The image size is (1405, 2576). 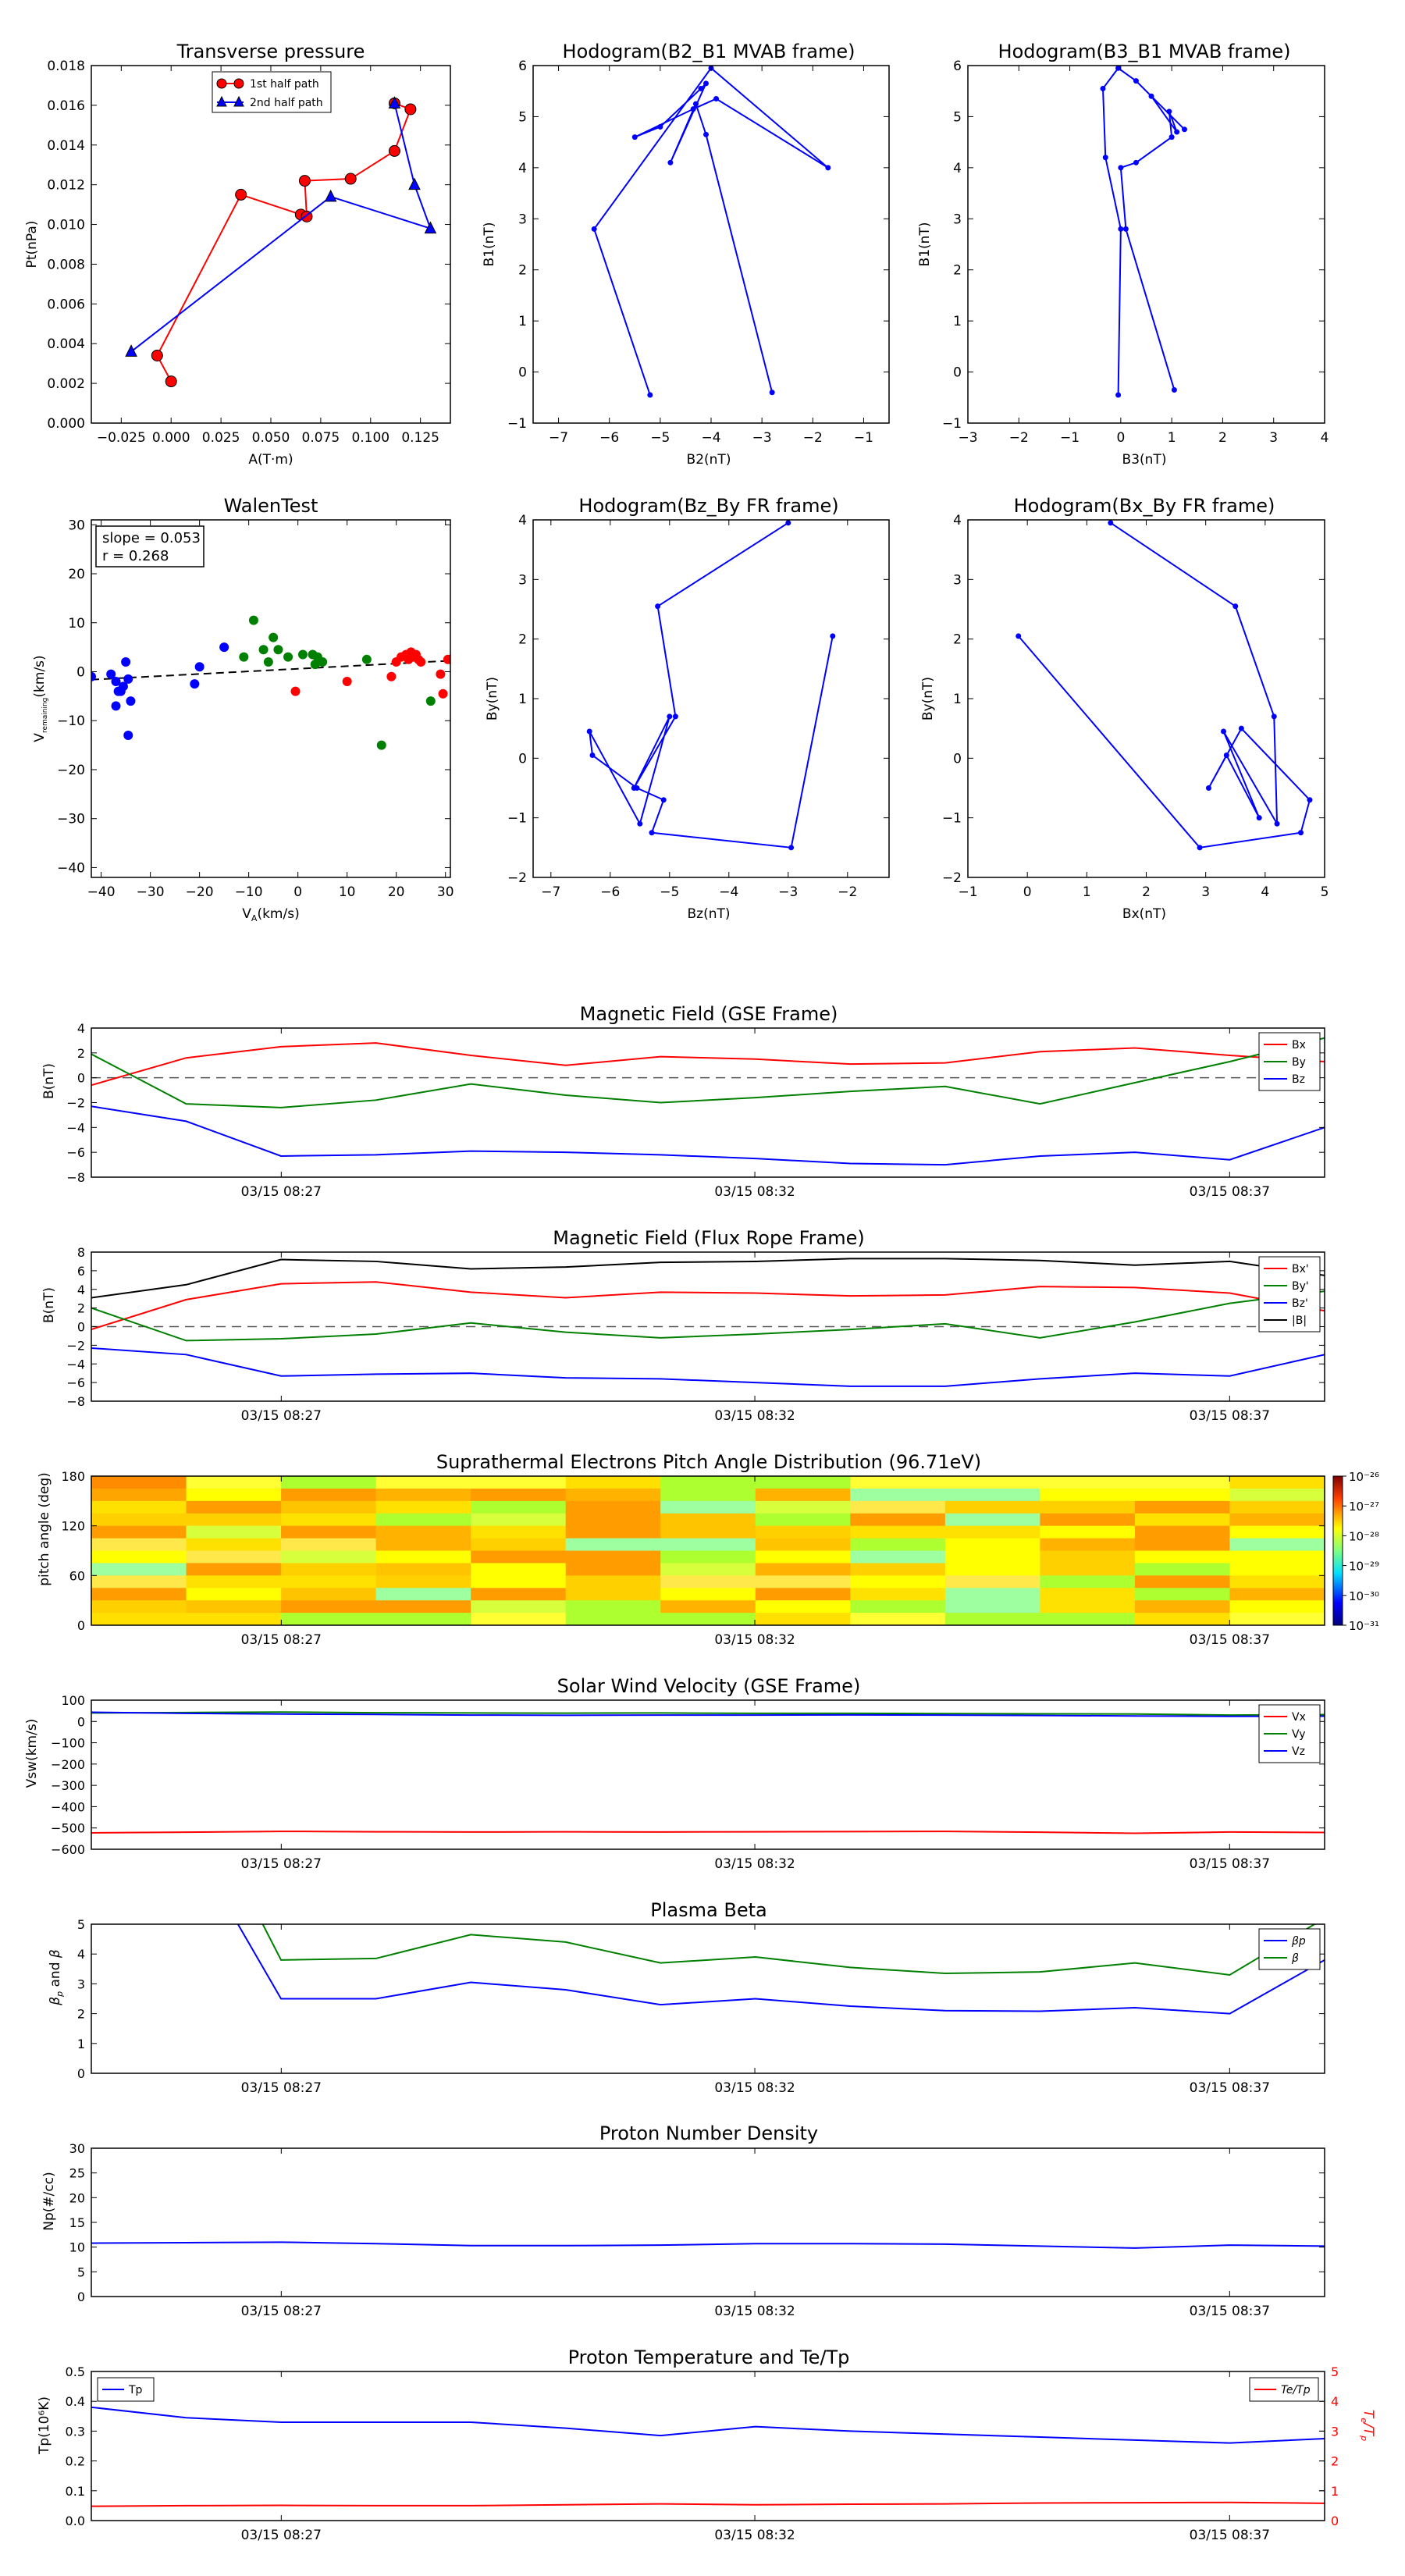 What do you see at coordinates (1364, 1596) in the screenshot?
I see `pad-colorbar-label: 10⁻³⁰` at bounding box center [1364, 1596].